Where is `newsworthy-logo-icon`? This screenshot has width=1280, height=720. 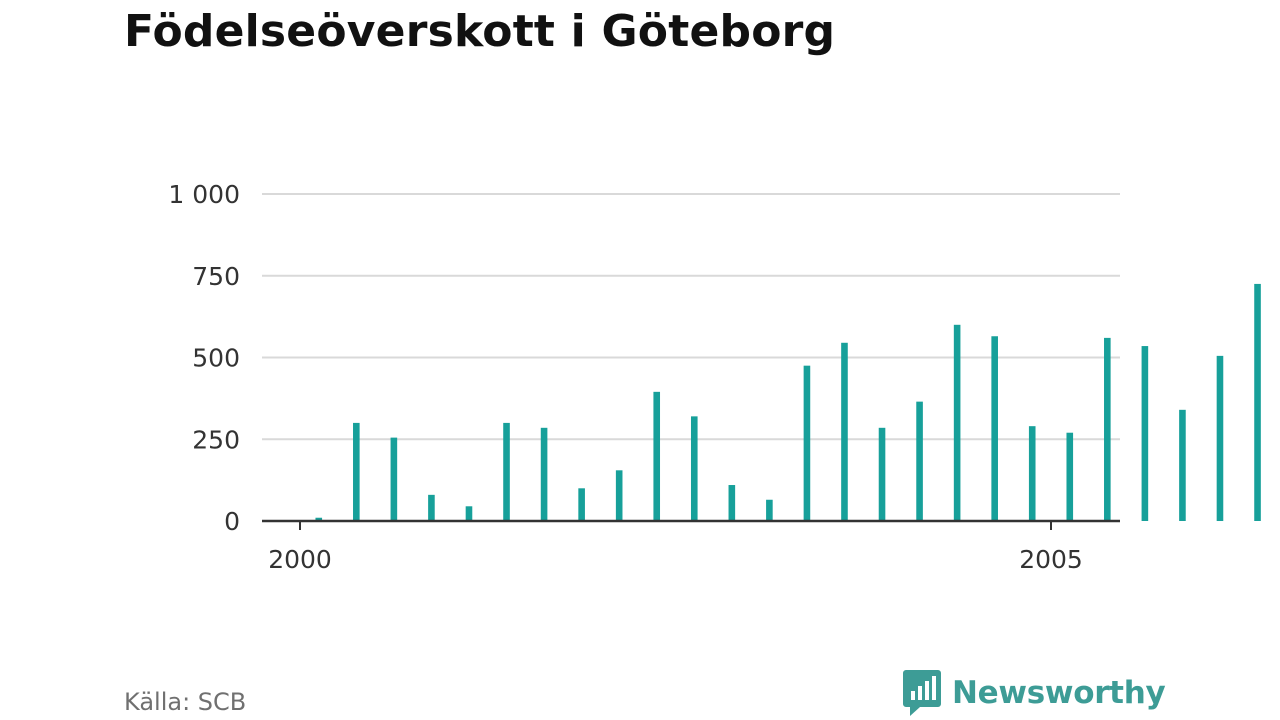 newsworthy-logo-icon is located at coordinates (922, 693).